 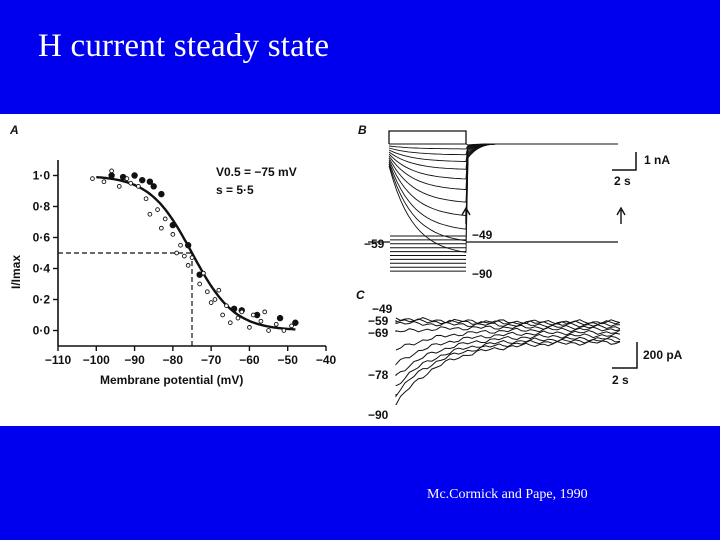 I want to click on panel-a-x-tick-label: −70, so click(x=211, y=360).